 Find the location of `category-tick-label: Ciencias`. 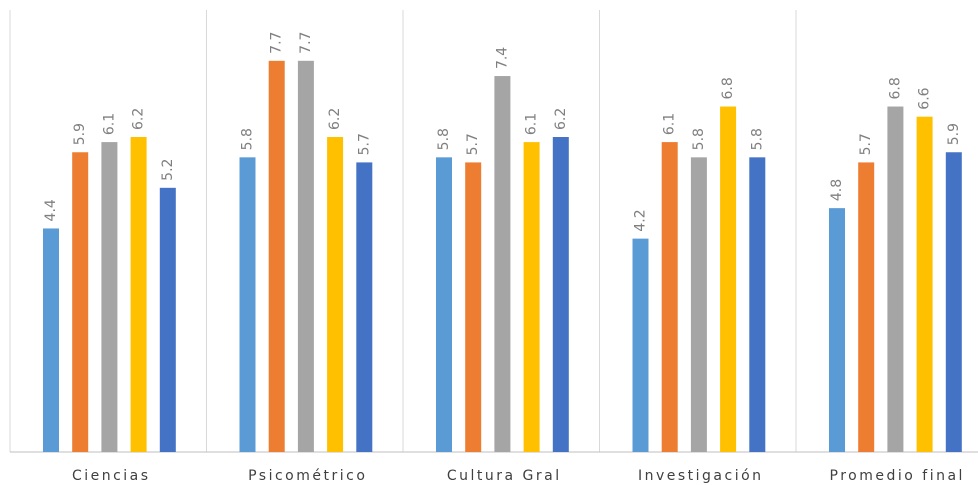

category-tick-label: Ciencias is located at coordinates (111, 476).